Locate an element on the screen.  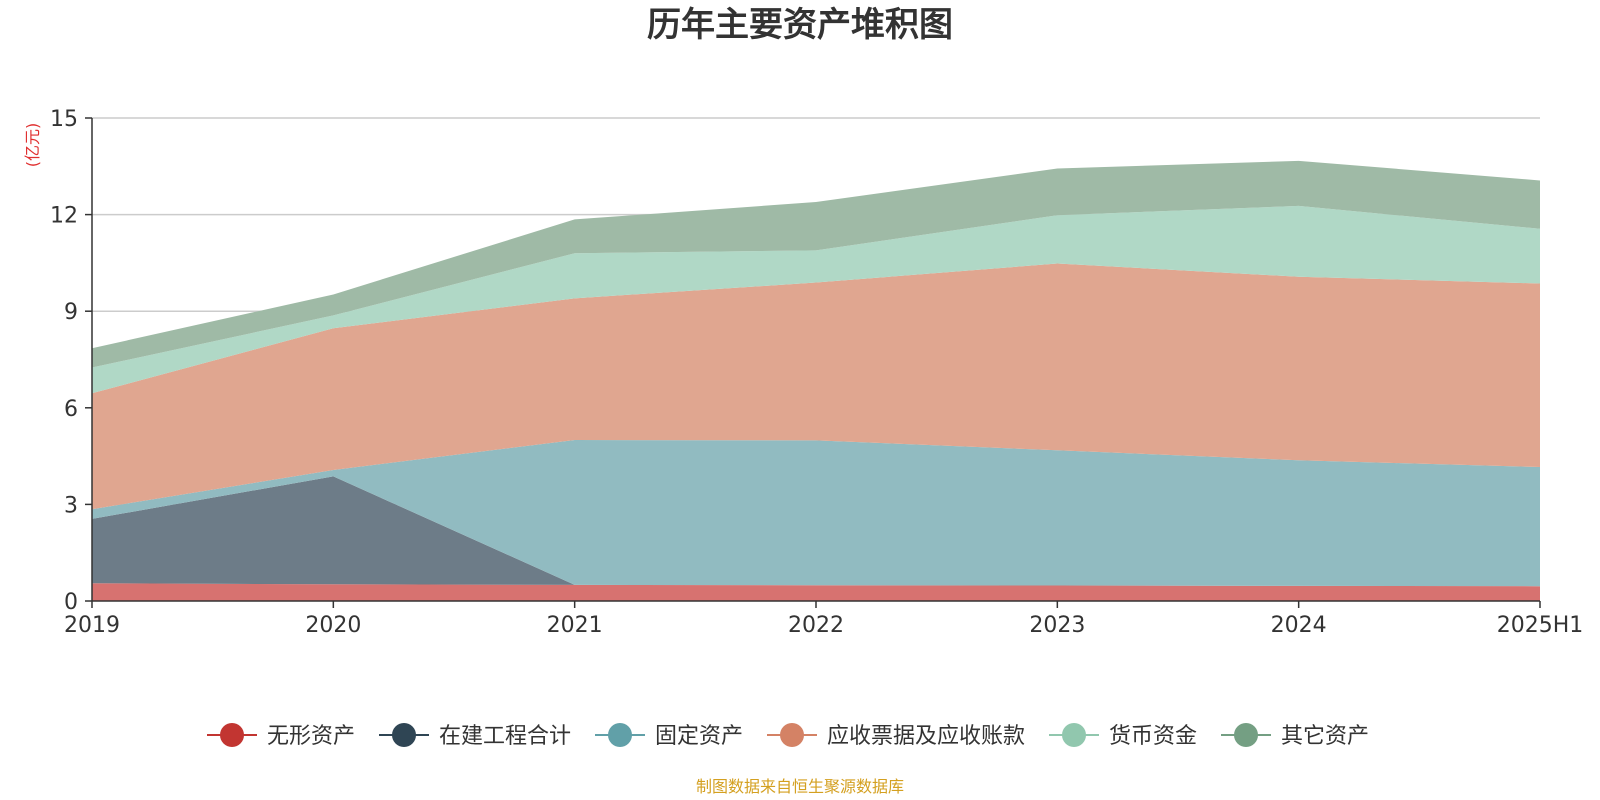
legend: 无形资产 在建工程合计 固定资产 应收票据及应收账款 货币资金 其它资产 is located at coordinates (788, 736).